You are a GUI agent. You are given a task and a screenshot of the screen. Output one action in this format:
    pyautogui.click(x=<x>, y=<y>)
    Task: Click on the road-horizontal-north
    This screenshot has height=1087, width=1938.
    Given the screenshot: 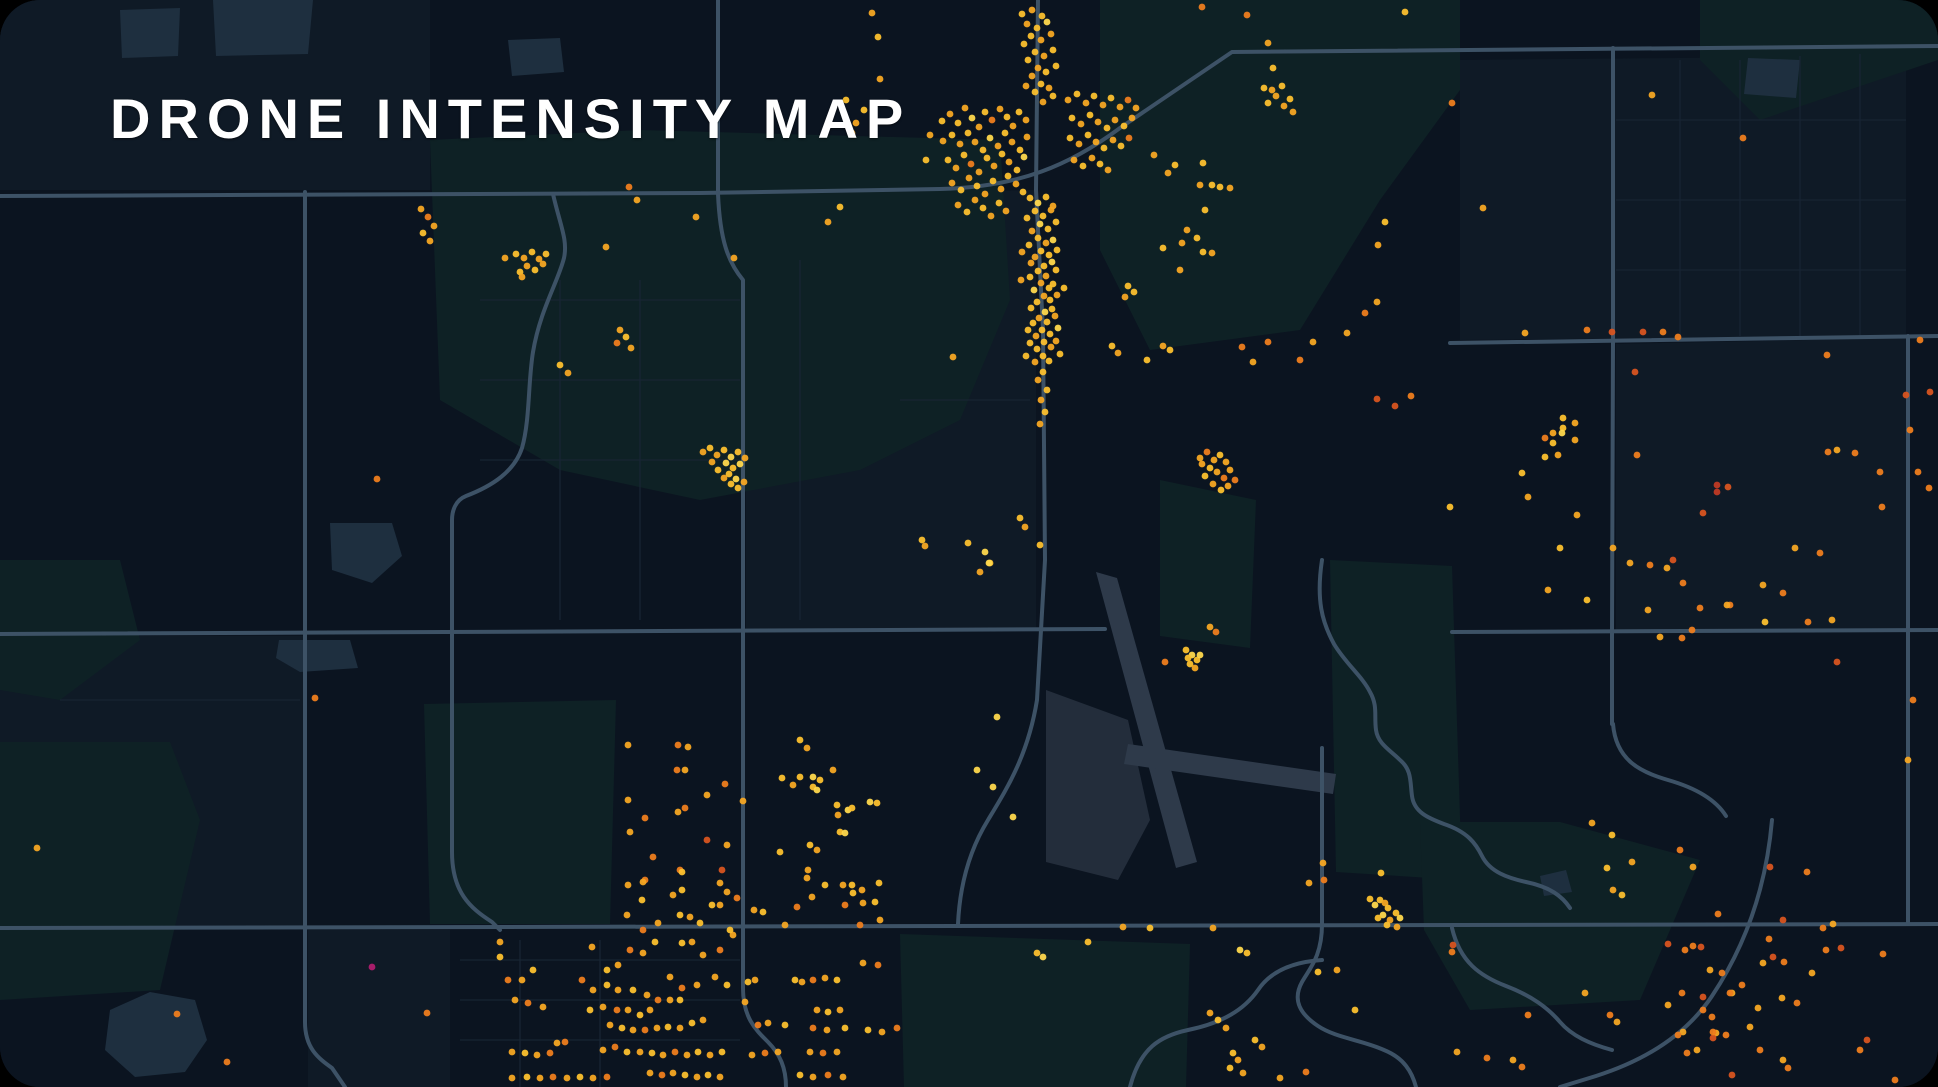 What is the action you would take?
    pyautogui.click(x=969, y=121)
    